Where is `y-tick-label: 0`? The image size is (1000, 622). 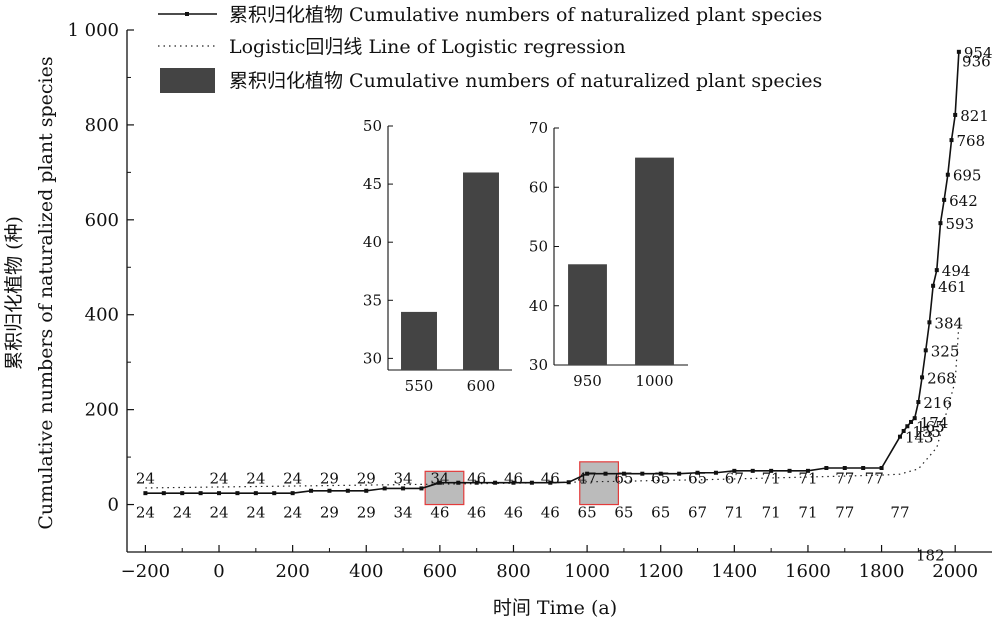 y-tick-label: 0 is located at coordinates (113, 505).